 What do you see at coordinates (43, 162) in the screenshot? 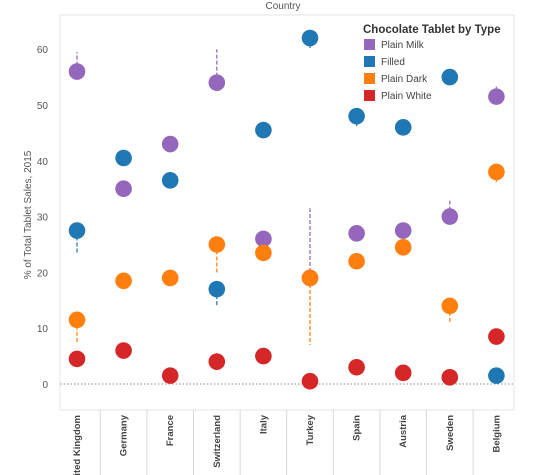
I see `y-tick-label: 40` at bounding box center [43, 162].